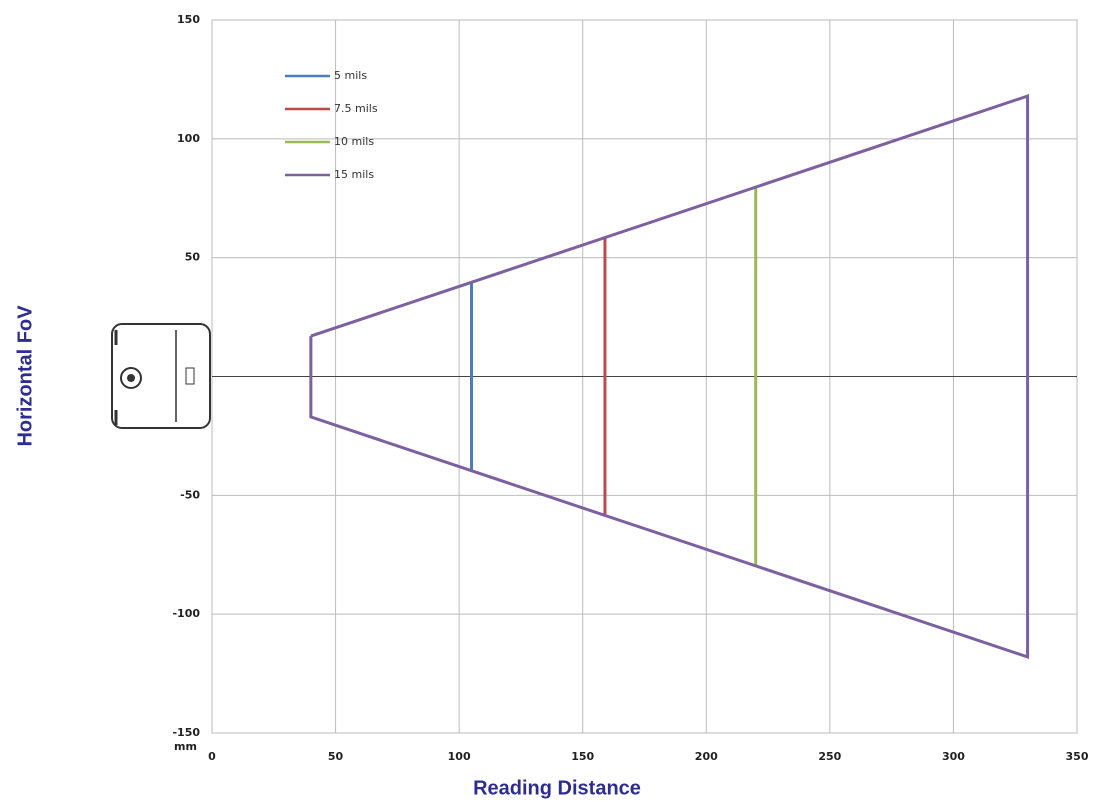 The width and height of the screenshot is (1099, 804). I want to click on y-tick-label: 50, so click(193, 257).